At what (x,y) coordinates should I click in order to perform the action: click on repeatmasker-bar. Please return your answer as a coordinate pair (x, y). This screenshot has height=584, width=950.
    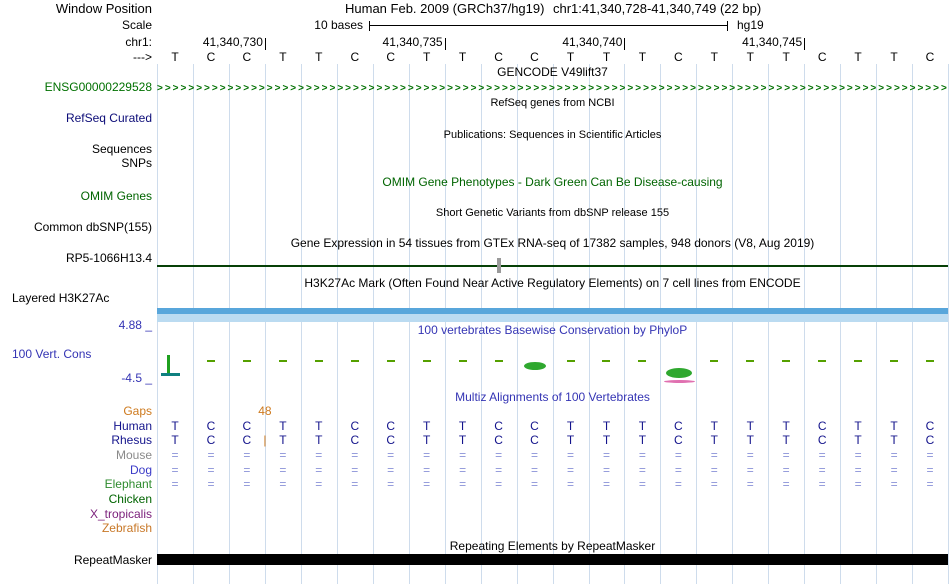
    Looking at the image, I should click on (552, 559).